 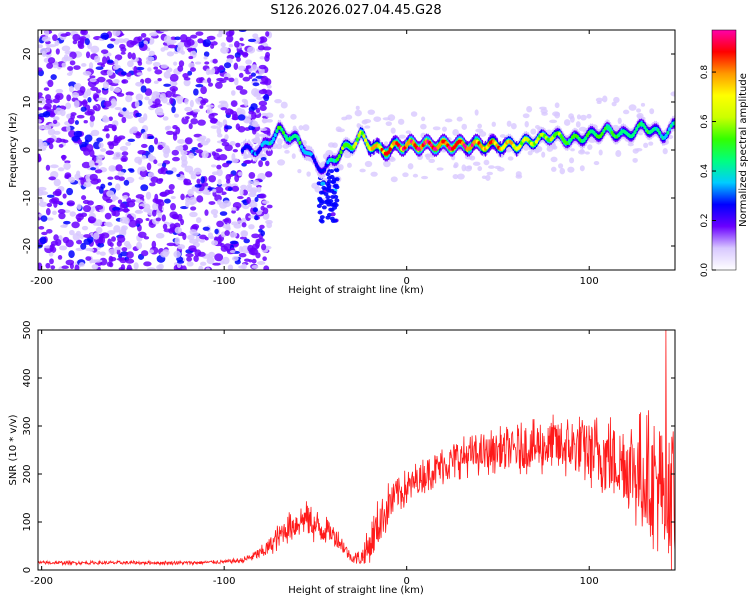 I want to click on snr-y-tick-label: 100, so click(x=27, y=521).